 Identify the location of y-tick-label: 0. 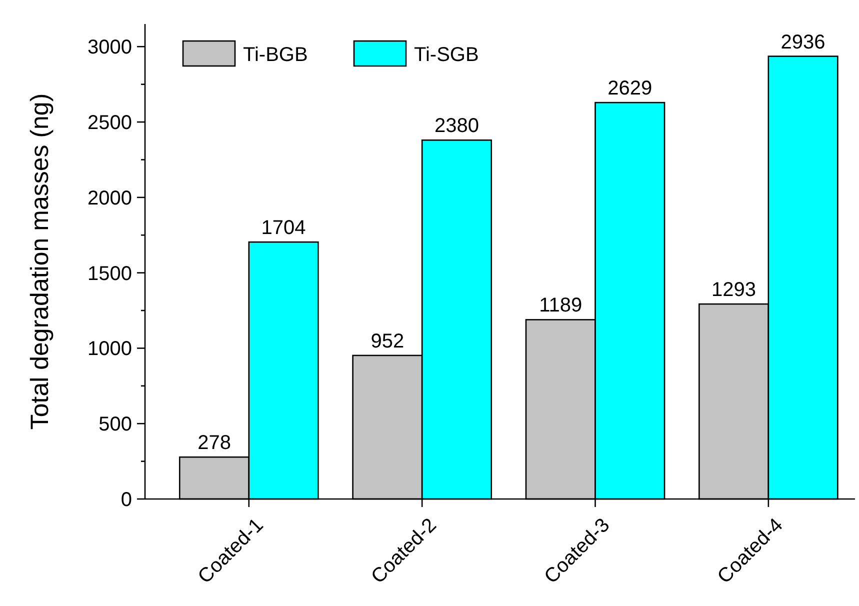
(126, 500).